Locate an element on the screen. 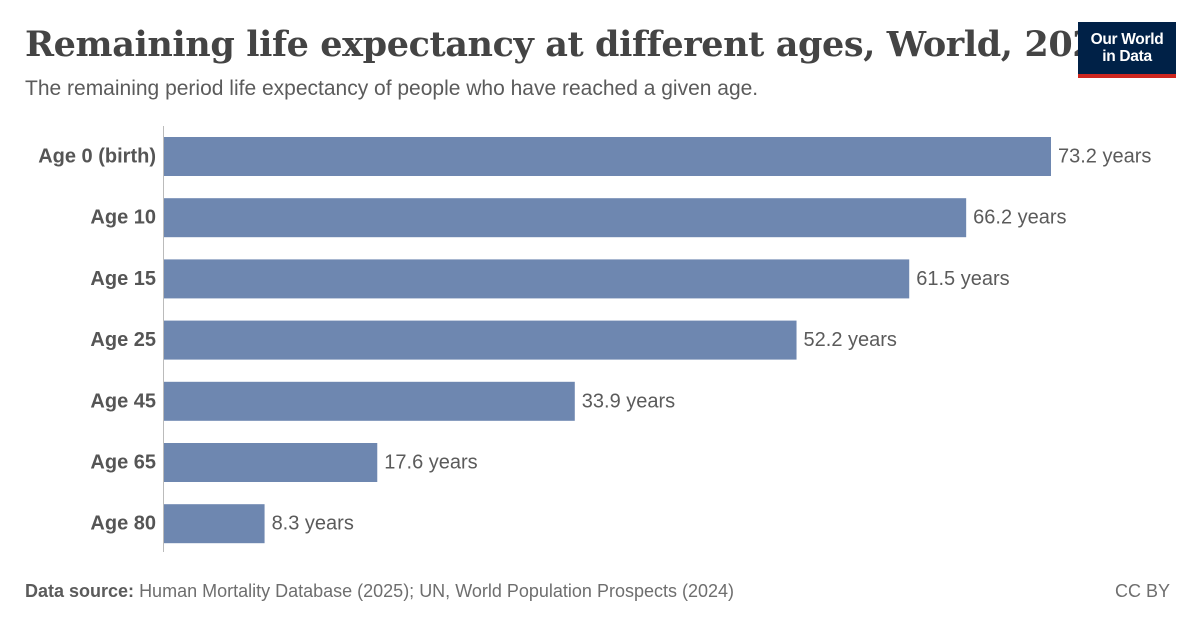 The width and height of the screenshot is (1200, 627). category-label: Age 25 is located at coordinates (123, 340).